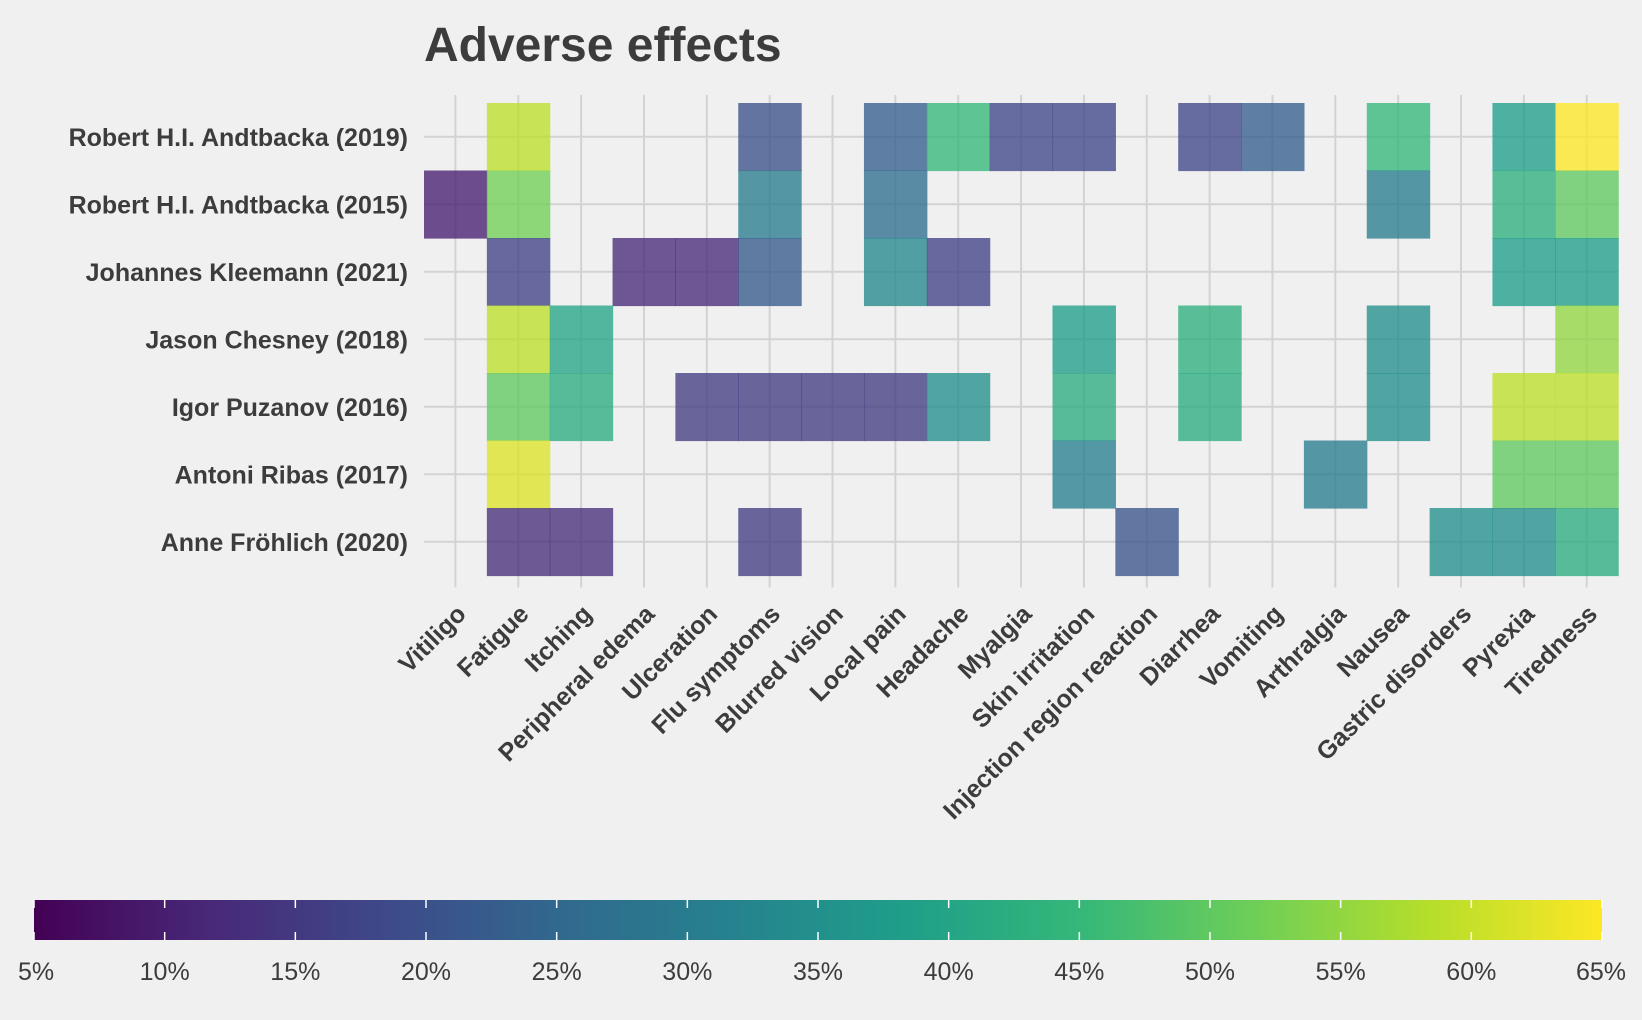  What do you see at coordinates (295, 972) in the screenshot?
I see `colorbar-label: 15%` at bounding box center [295, 972].